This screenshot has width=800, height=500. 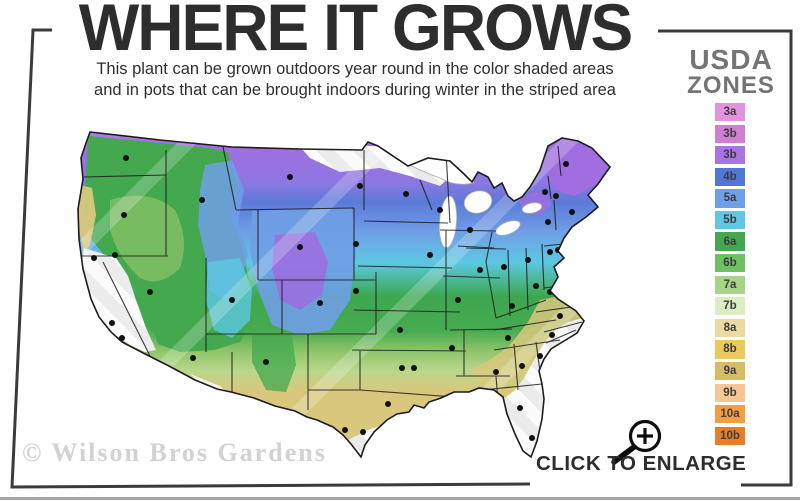 What do you see at coordinates (356, 32) in the screenshot?
I see `page-title: WHERE IT GROWS` at bounding box center [356, 32].